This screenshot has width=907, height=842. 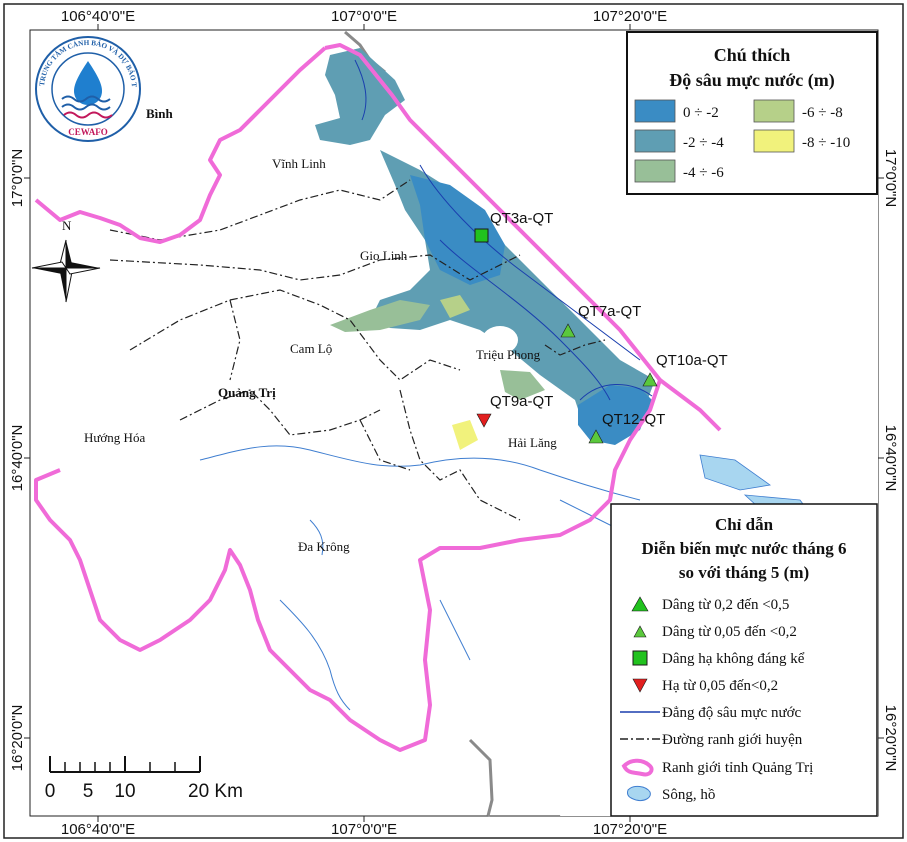 What do you see at coordinates (744, 572) in the screenshot?
I see `guide-subtitle-2: so với tháng 5 (m)` at bounding box center [744, 572].